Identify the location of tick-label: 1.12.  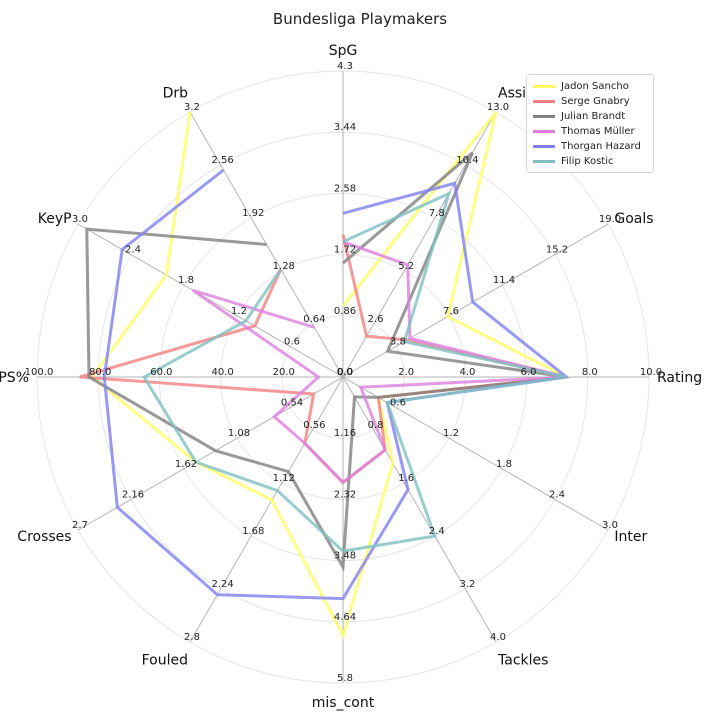
(284, 478).